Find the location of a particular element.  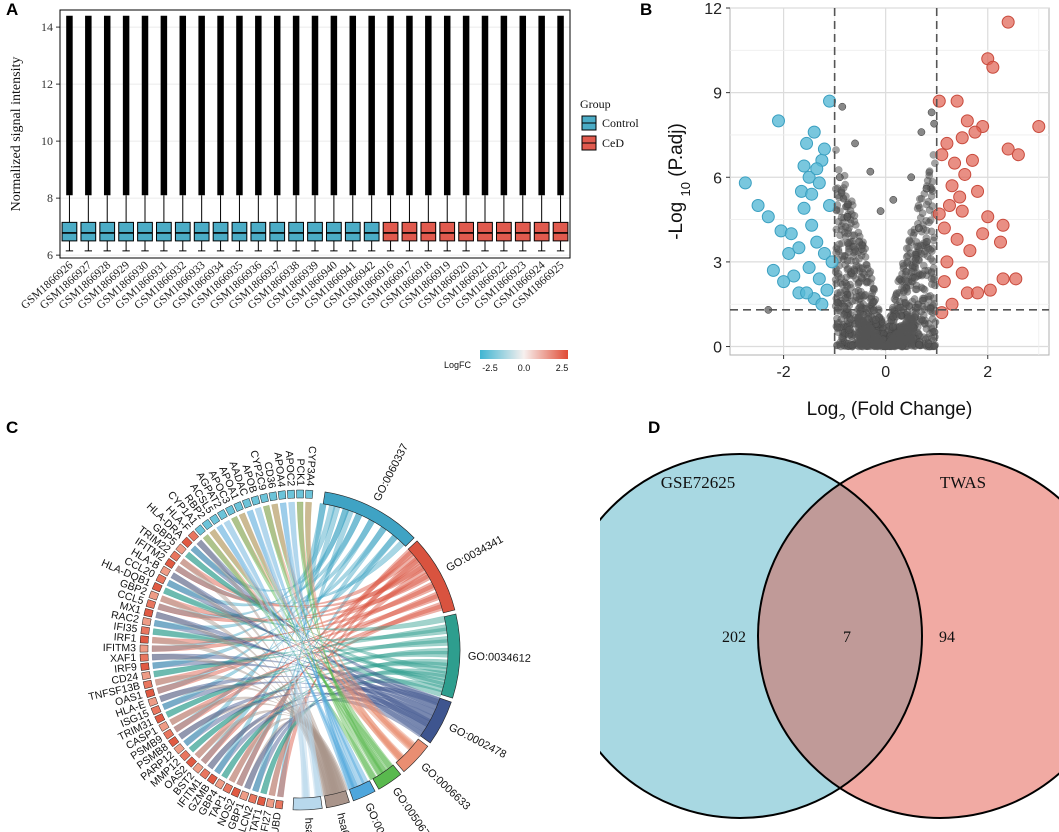

box-GSM1866936 is located at coordinates (258, 133).